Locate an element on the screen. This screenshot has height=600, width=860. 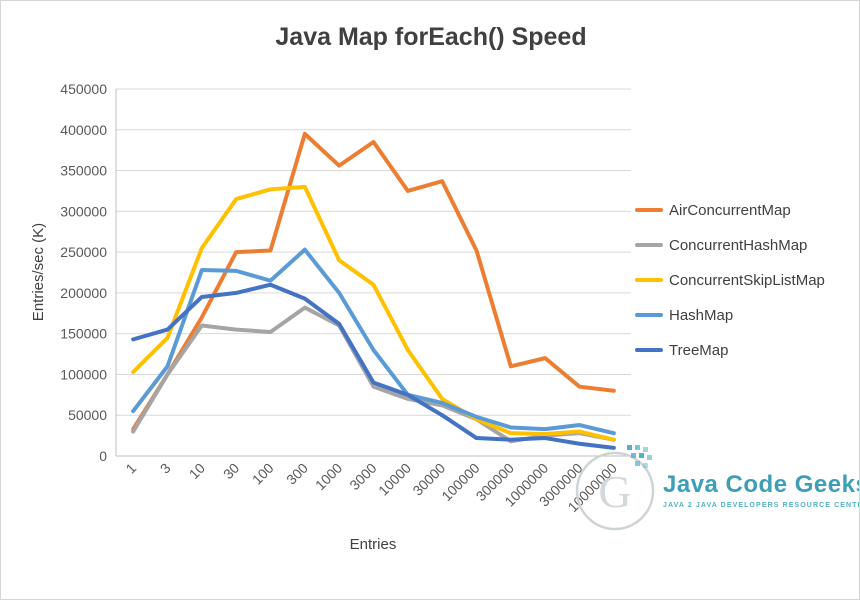
x-tick-label: 10000 is located at coordinates (394, 479).